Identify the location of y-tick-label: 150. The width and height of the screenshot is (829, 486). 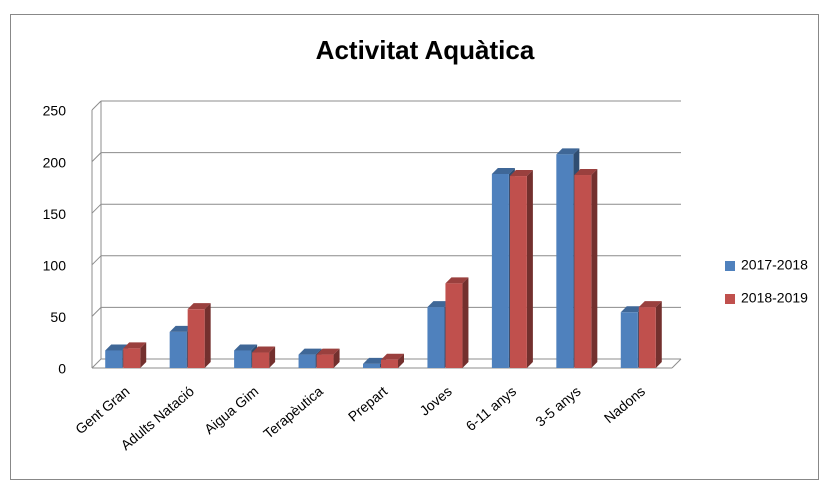
(55, 214).